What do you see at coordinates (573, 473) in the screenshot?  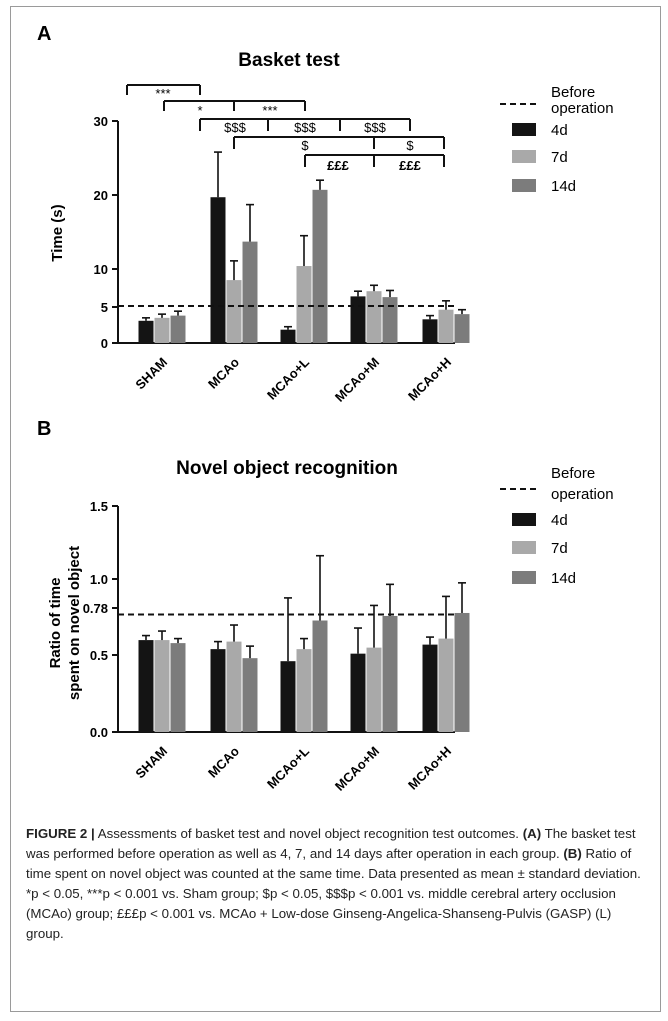 I see `panel-B-legend-before-1: Before` at bounding box center [573, 473].